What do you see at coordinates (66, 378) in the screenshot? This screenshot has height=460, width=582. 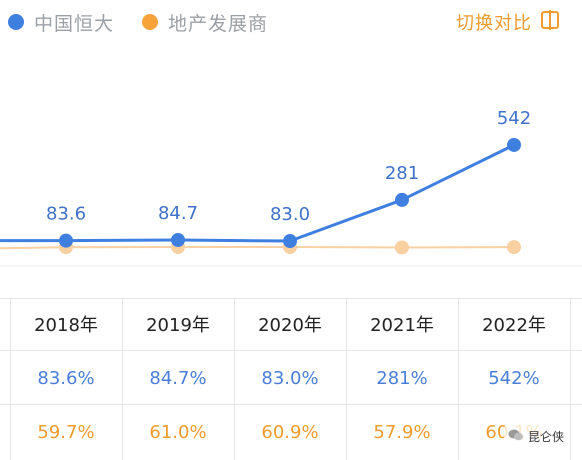 I see `table-cell: 83.6%` at bounding box center [66, 378].